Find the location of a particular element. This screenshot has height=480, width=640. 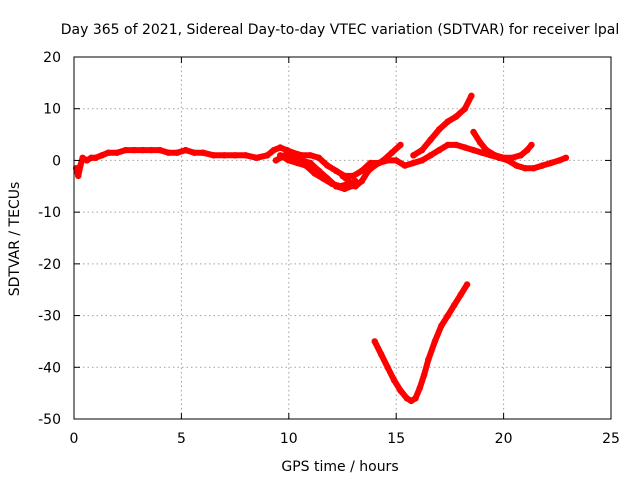

y-tick-label: -10 is located at coordinates (49, 213).